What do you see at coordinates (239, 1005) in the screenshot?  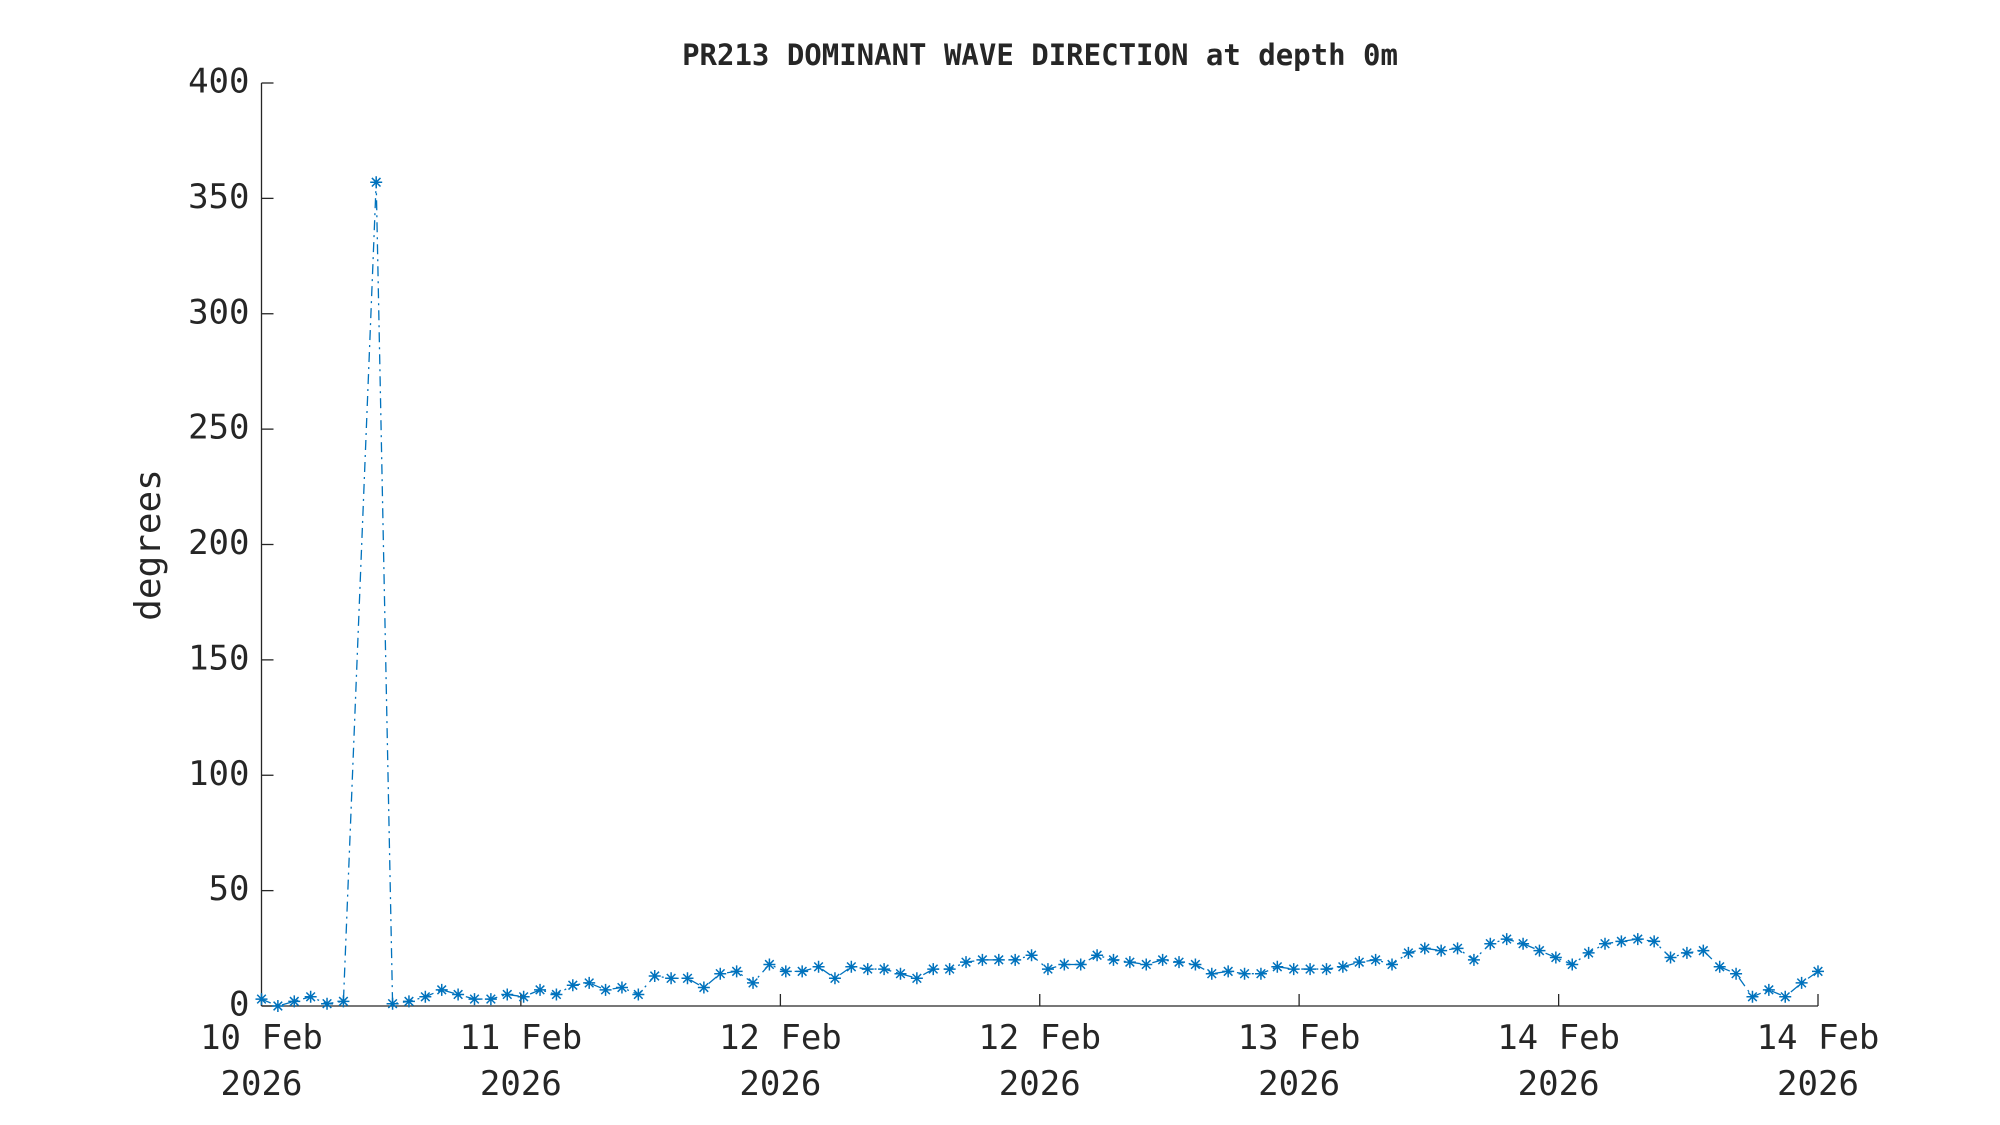 I see `y-tick-label: 0` at bounding box center [239, 1005].